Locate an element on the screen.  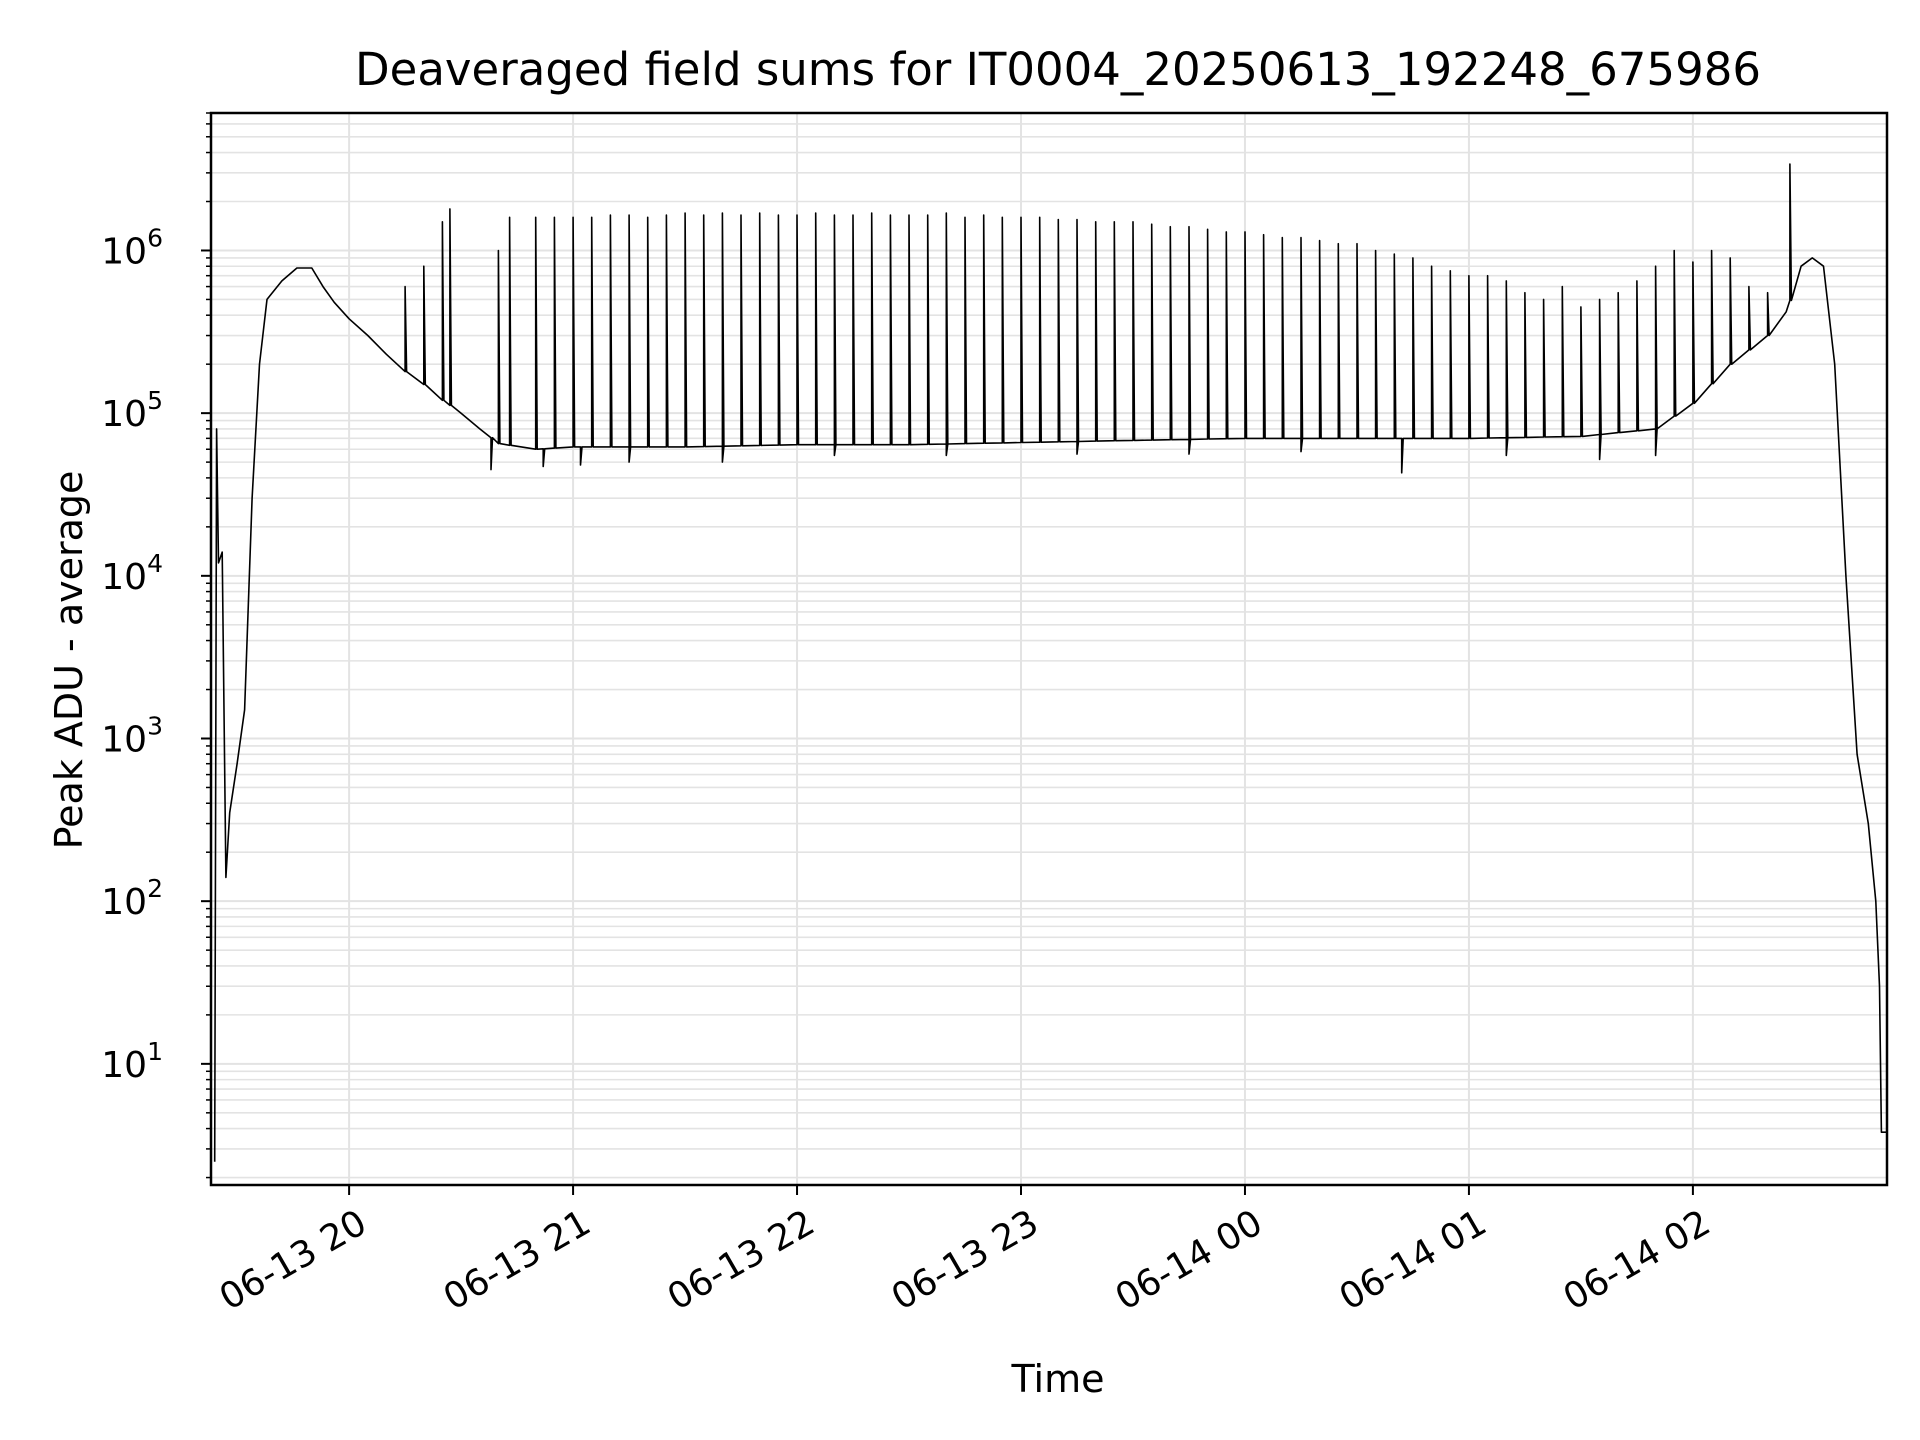
y-tick-label: 10⁴ is located at coordinates (132, 573).